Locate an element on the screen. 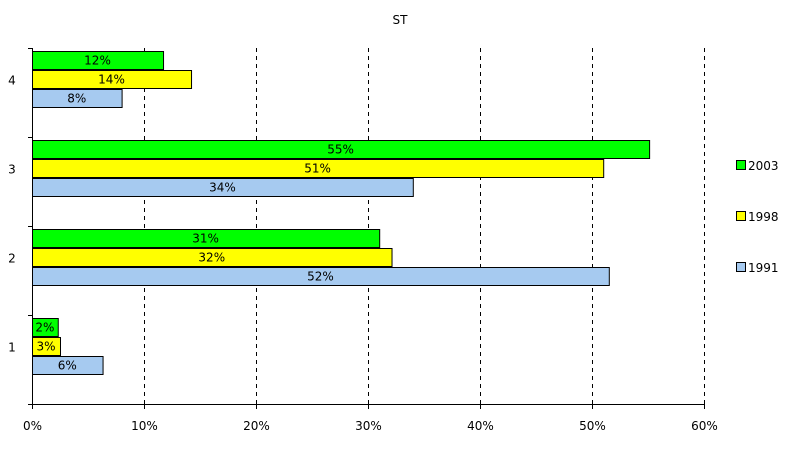 Image resolution: width=800 pixels, height=451 pixels. x-tick-label: 0% is located at coordinates (32, 426).